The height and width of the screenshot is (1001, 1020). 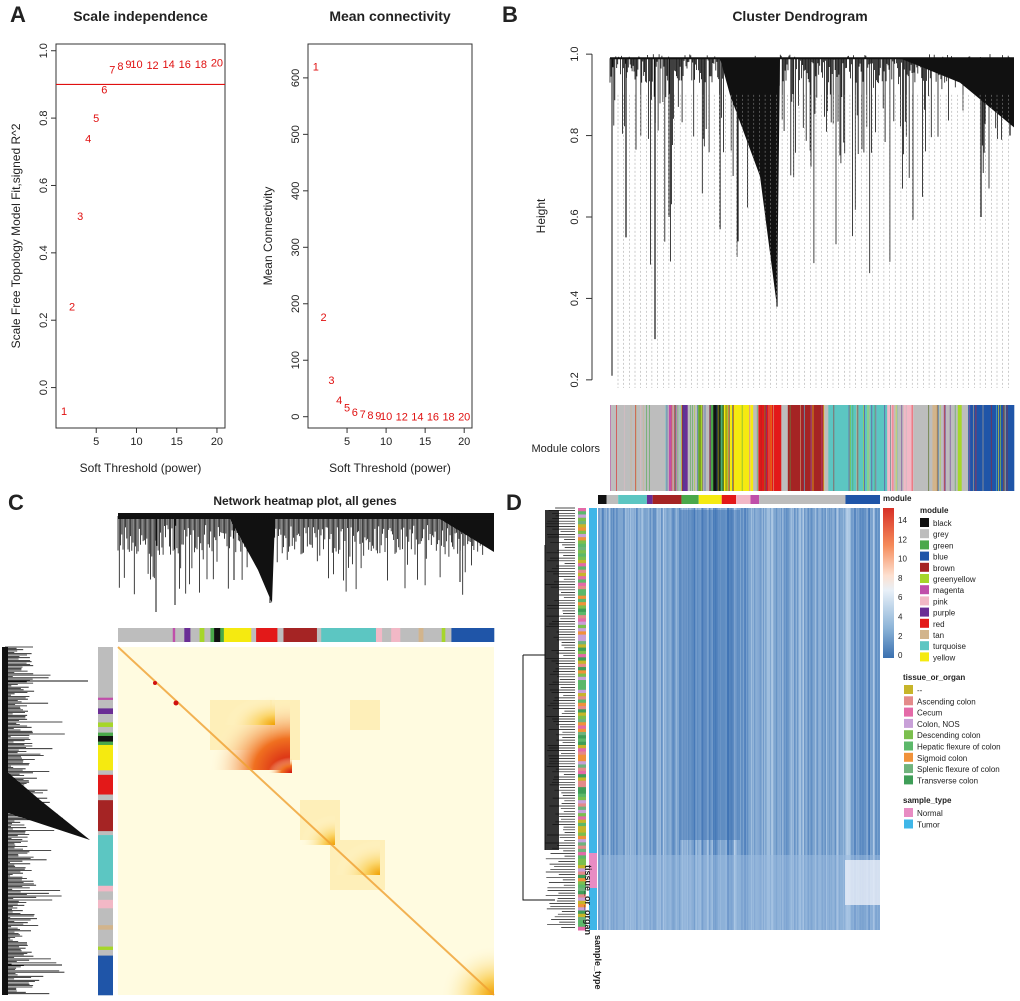 What do you see at coordinates (957, 93) in the screenshot?
I see `dendrogram-mass` at bounding box center [957, 93].